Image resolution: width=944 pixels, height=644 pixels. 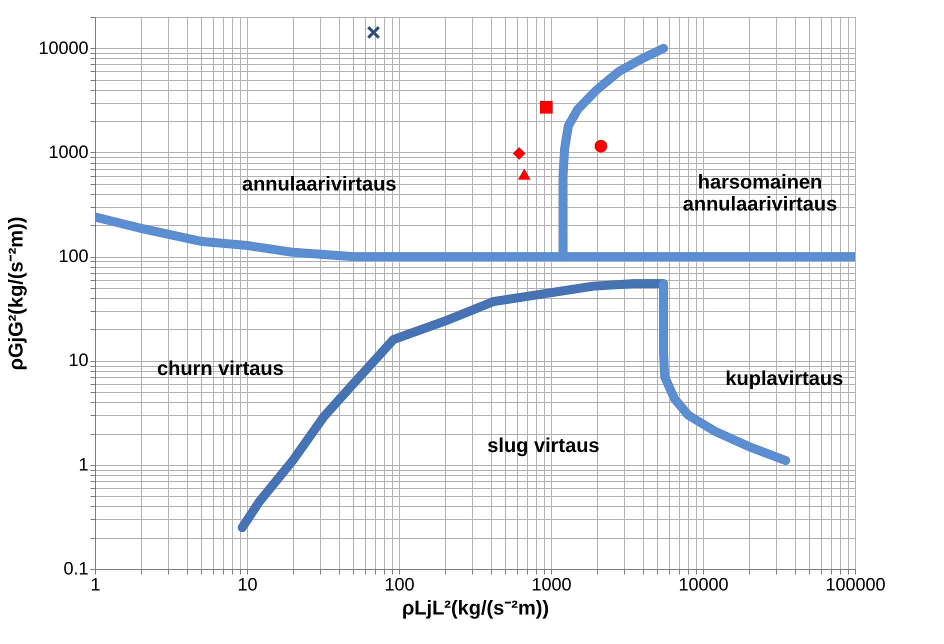 What do you see at coordinates (247, 584) in the screenshot?
I see `x-tick-label: 10` at bounding box center [247, 584].